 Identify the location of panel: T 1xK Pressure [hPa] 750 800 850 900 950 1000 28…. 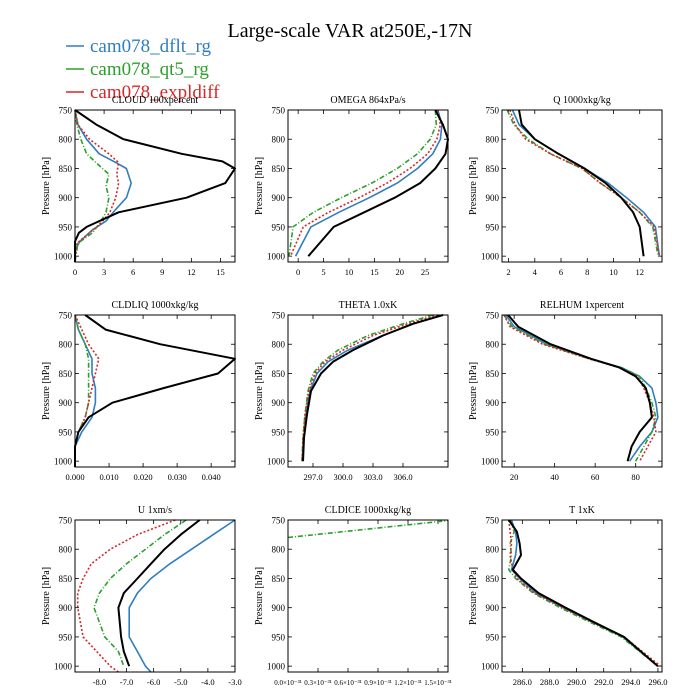
(567, 596).